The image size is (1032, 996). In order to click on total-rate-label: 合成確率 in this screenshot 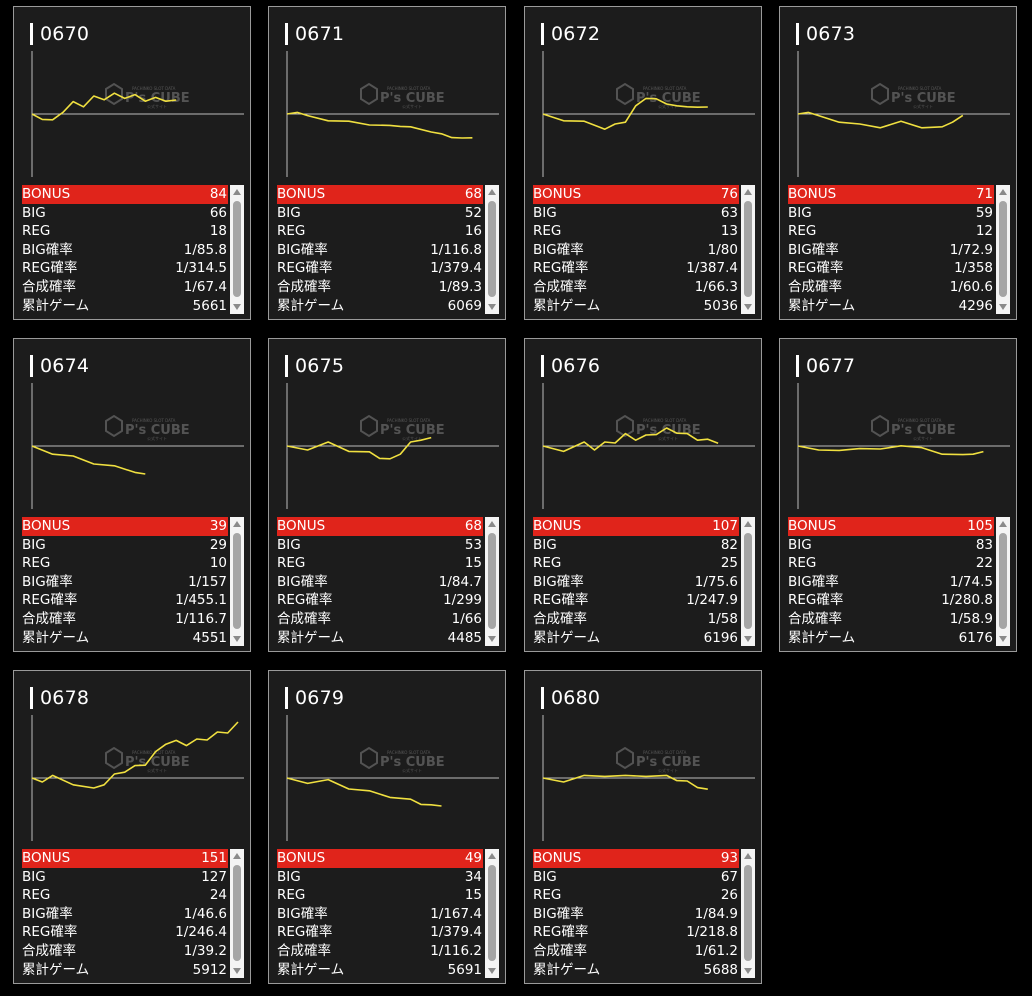, I will do `click(815, 618)`.